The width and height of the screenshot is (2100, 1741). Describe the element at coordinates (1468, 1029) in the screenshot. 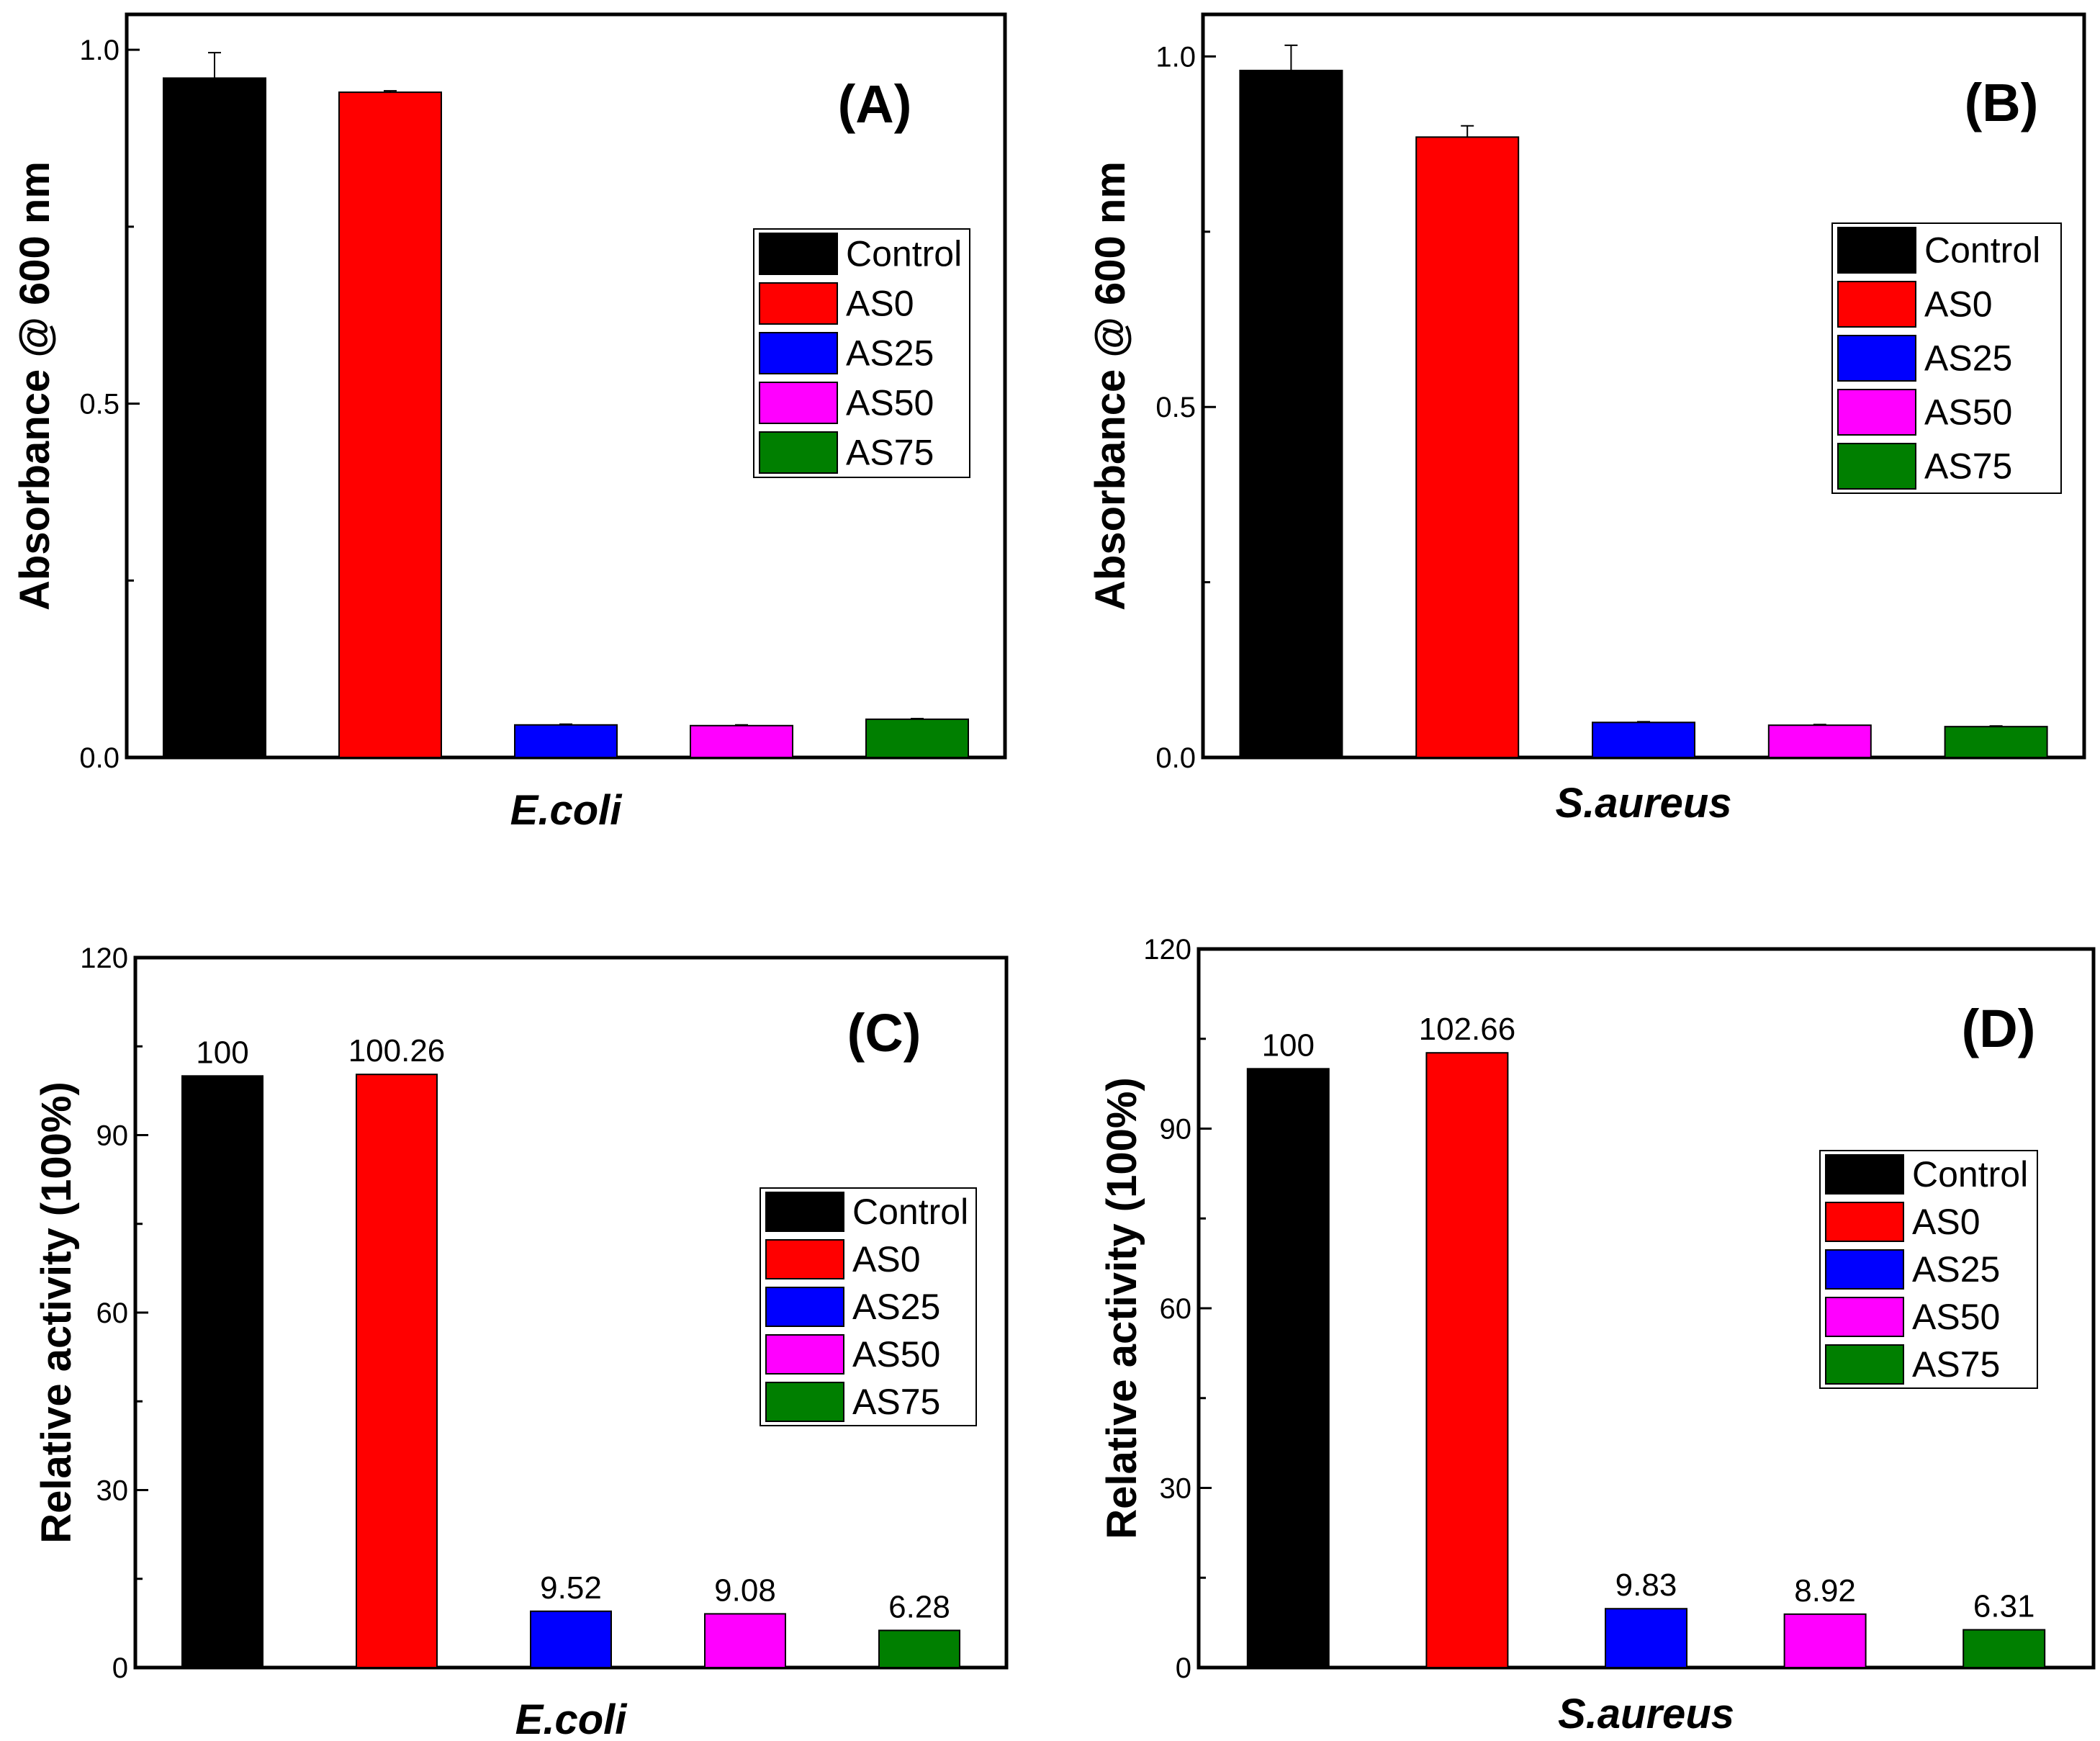

I see `data-label: 102.66` at that location.